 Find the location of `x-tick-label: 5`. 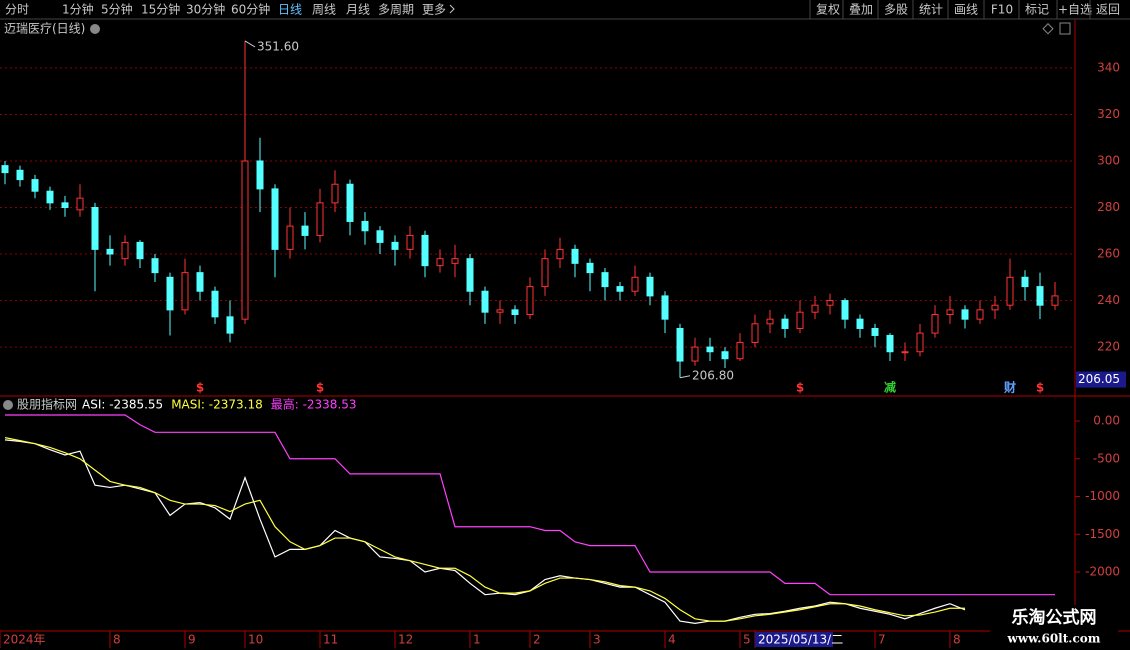

x-tick-label: 5 is located at coordinates (747, 640).